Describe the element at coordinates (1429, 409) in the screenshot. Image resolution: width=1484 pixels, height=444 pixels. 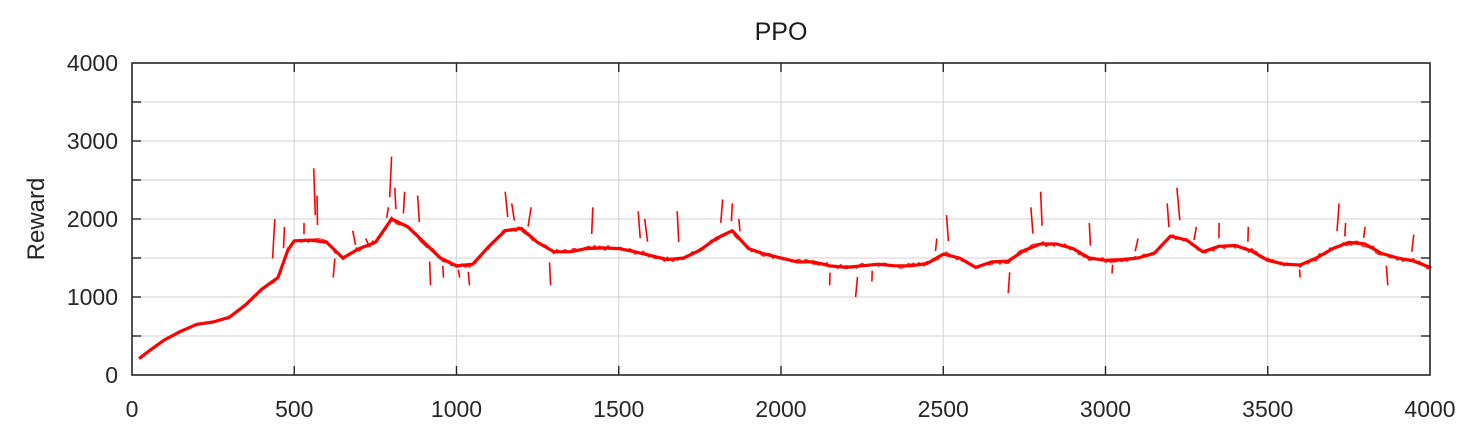
I see `x-tick-label: 4000` at that location.